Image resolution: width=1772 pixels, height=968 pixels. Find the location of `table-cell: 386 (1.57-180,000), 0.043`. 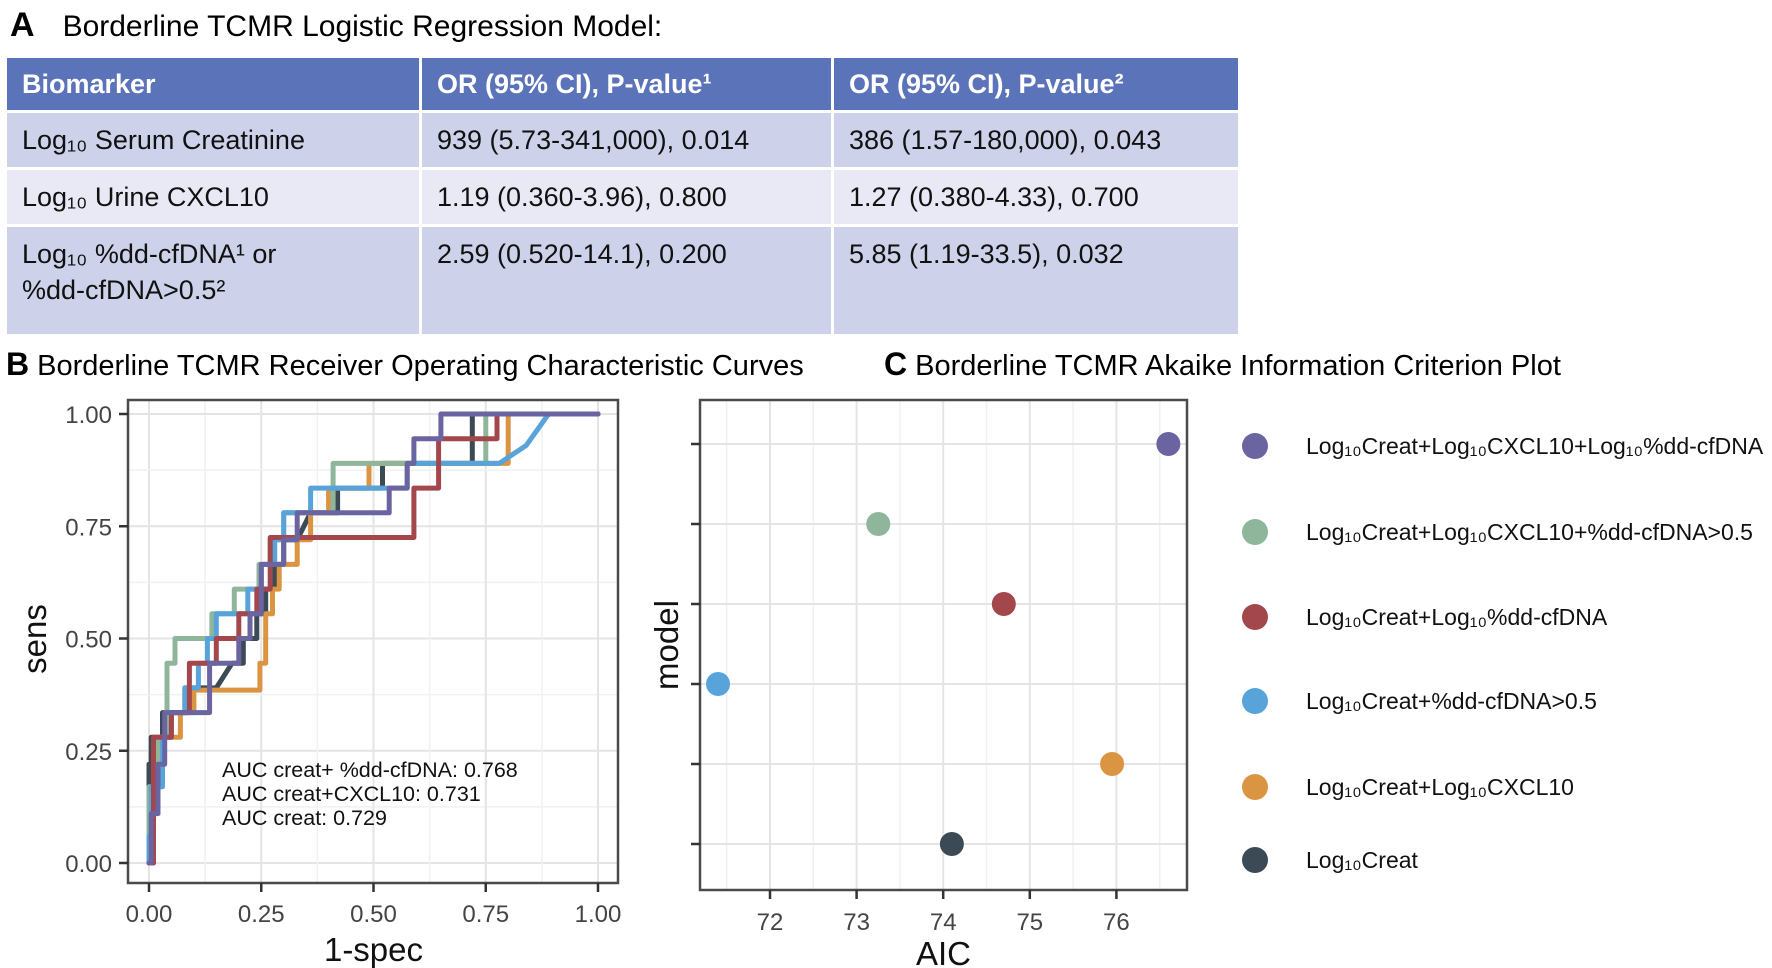

table-cell: 386 (1.57-180,000), 0.043 is located at coordinates (1036, 140).